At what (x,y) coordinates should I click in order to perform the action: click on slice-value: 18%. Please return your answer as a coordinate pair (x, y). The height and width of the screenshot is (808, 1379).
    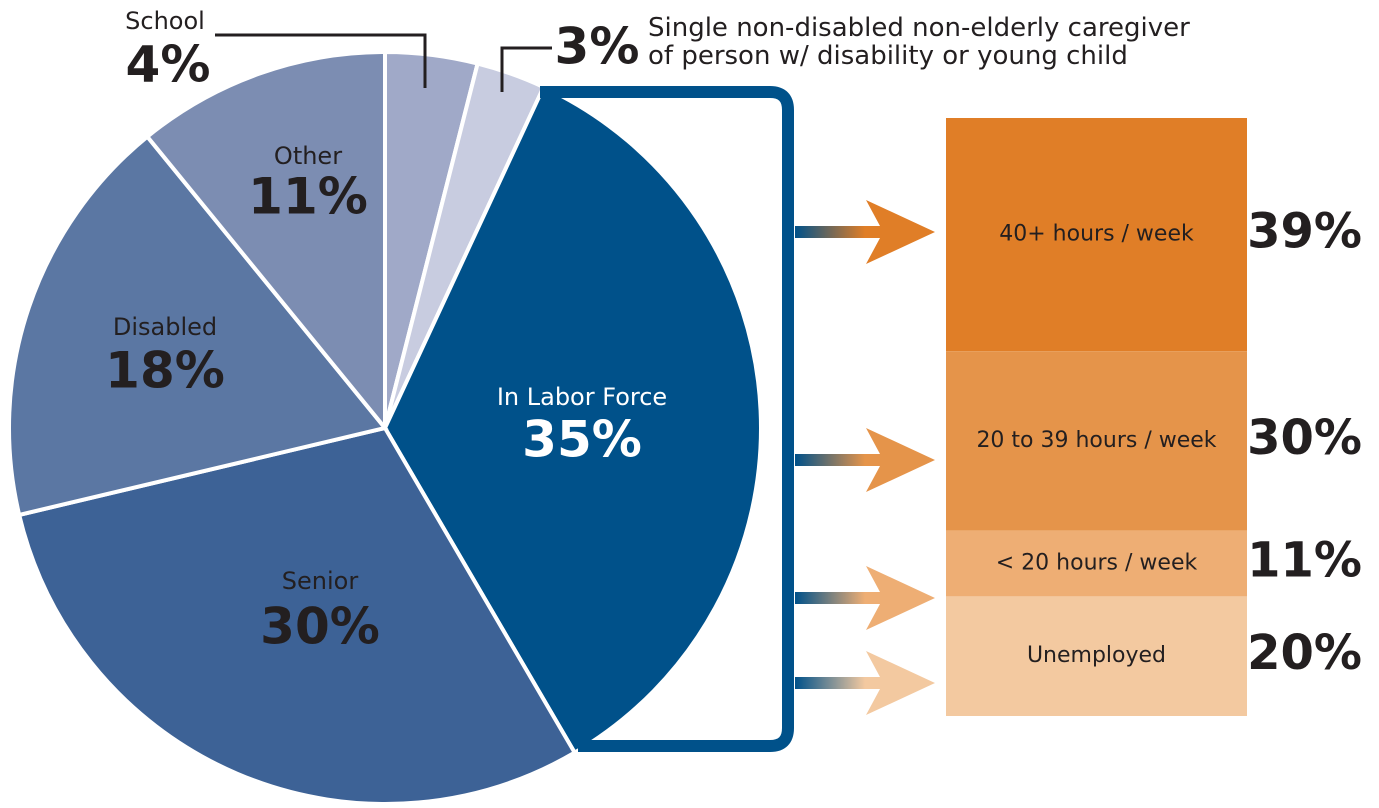
    Looking at the image, I should click on (165, 371).